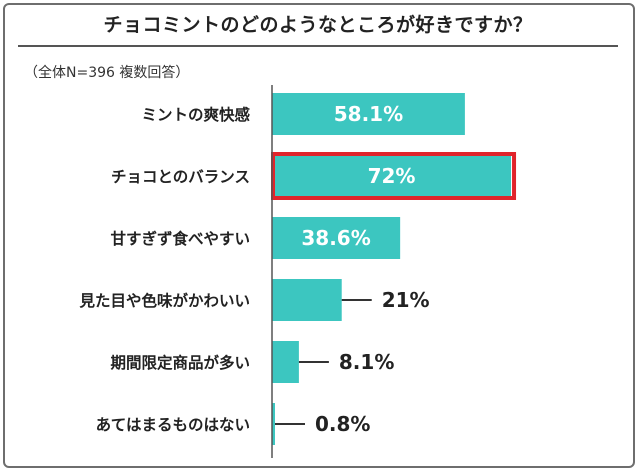 This screenshot has height=473, width=640. What do you see at coordinates (342, 424) in the screenshot?
I see `data-label: 0.8%` at bounding box center [342, 424].